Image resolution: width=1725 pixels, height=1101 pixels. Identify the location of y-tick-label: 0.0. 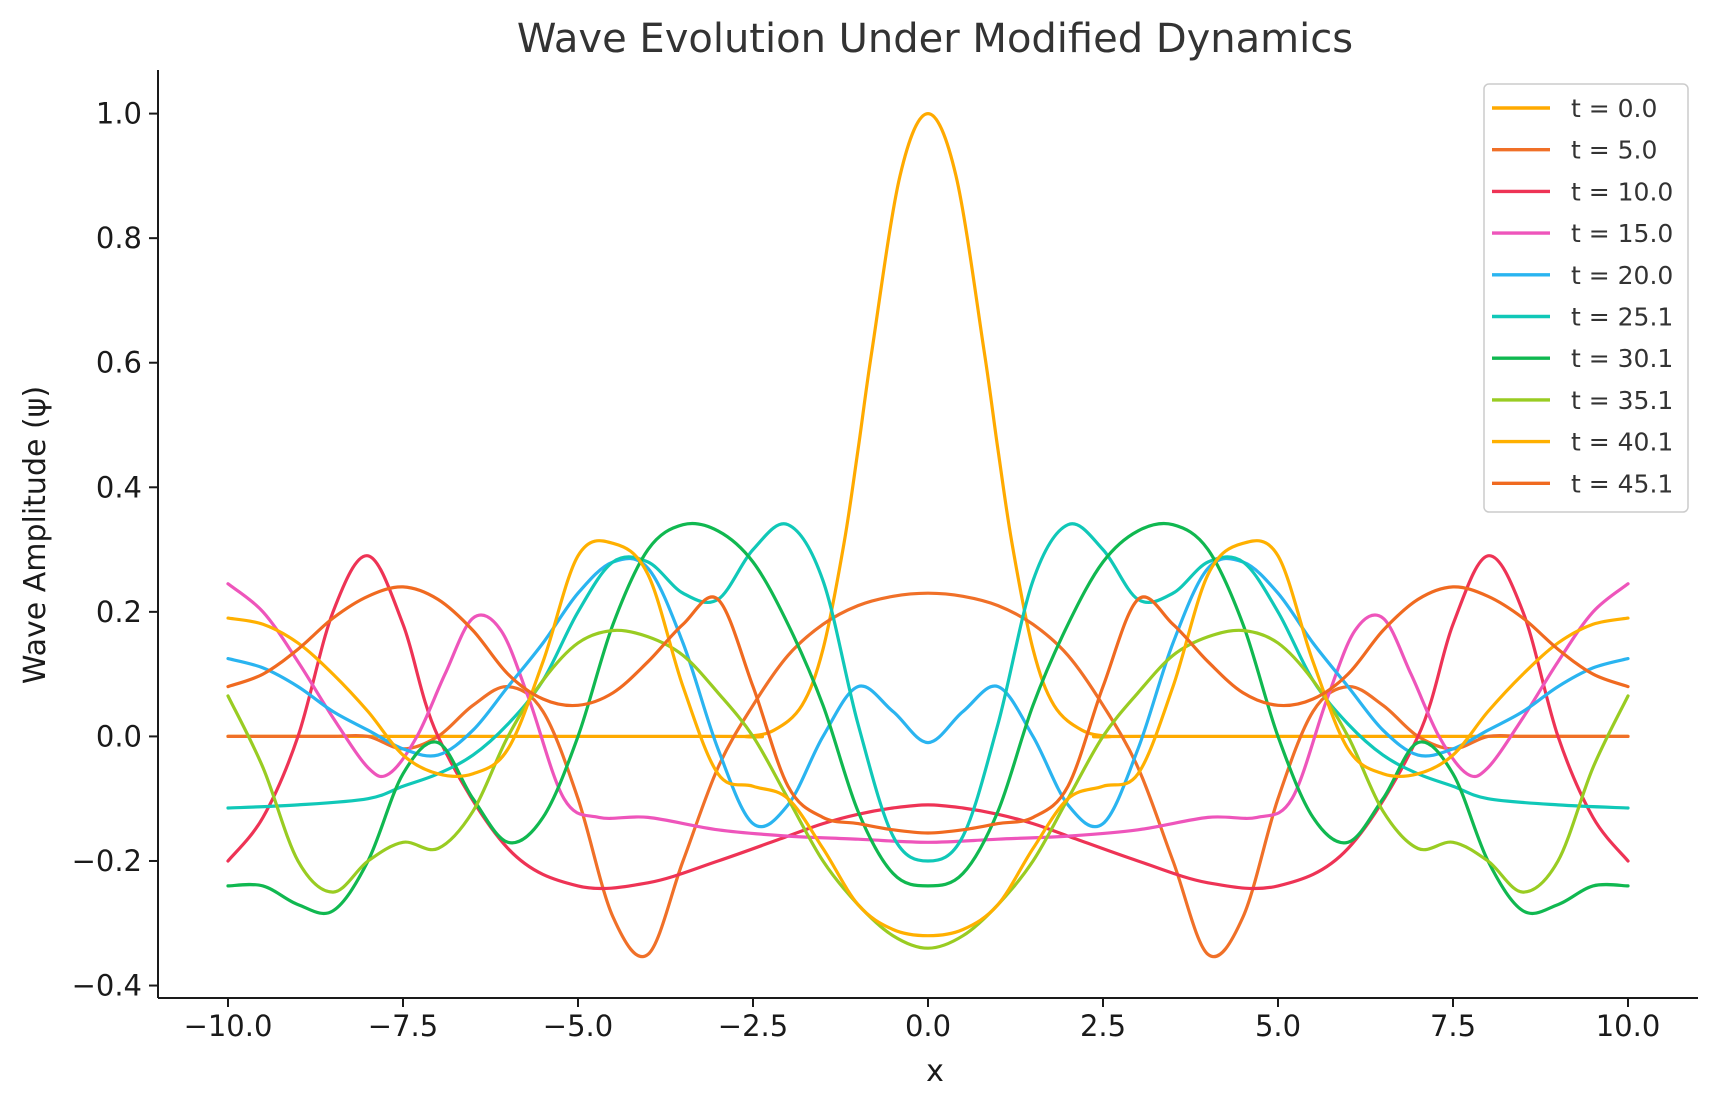
(119, 736).